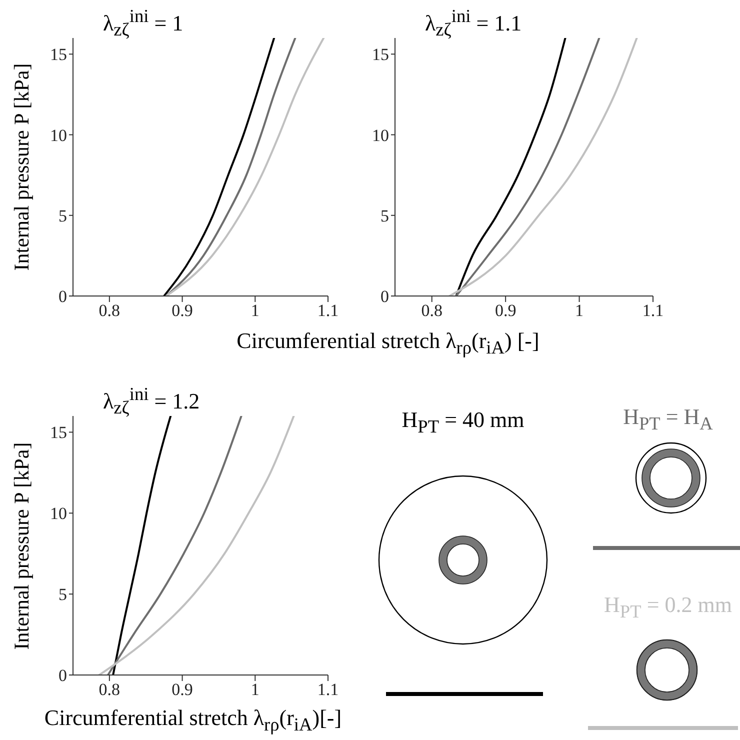 The image size is (740, 740). Describe the element at coordinates (668, 607) in the screenshot. I see `text: H$_{PT}$ = 0.2 mm` at that location.